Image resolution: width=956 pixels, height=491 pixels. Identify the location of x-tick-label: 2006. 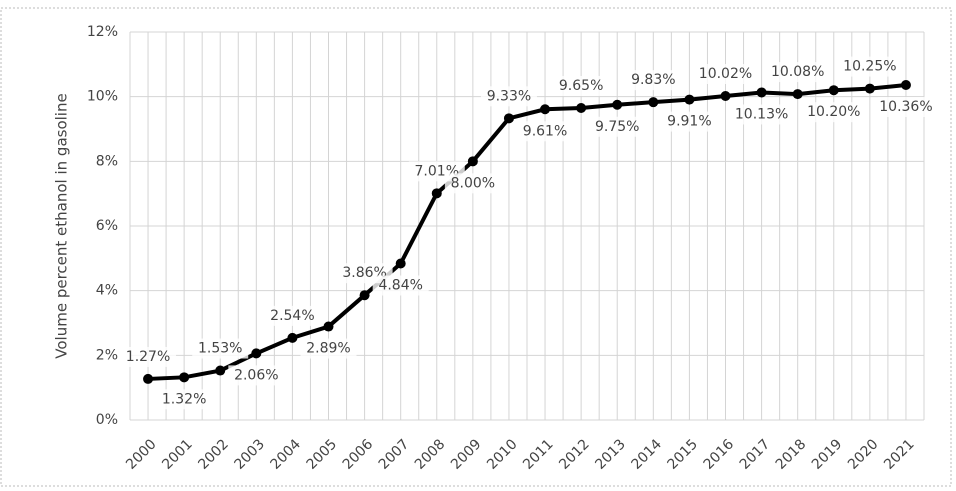
(358, 454).